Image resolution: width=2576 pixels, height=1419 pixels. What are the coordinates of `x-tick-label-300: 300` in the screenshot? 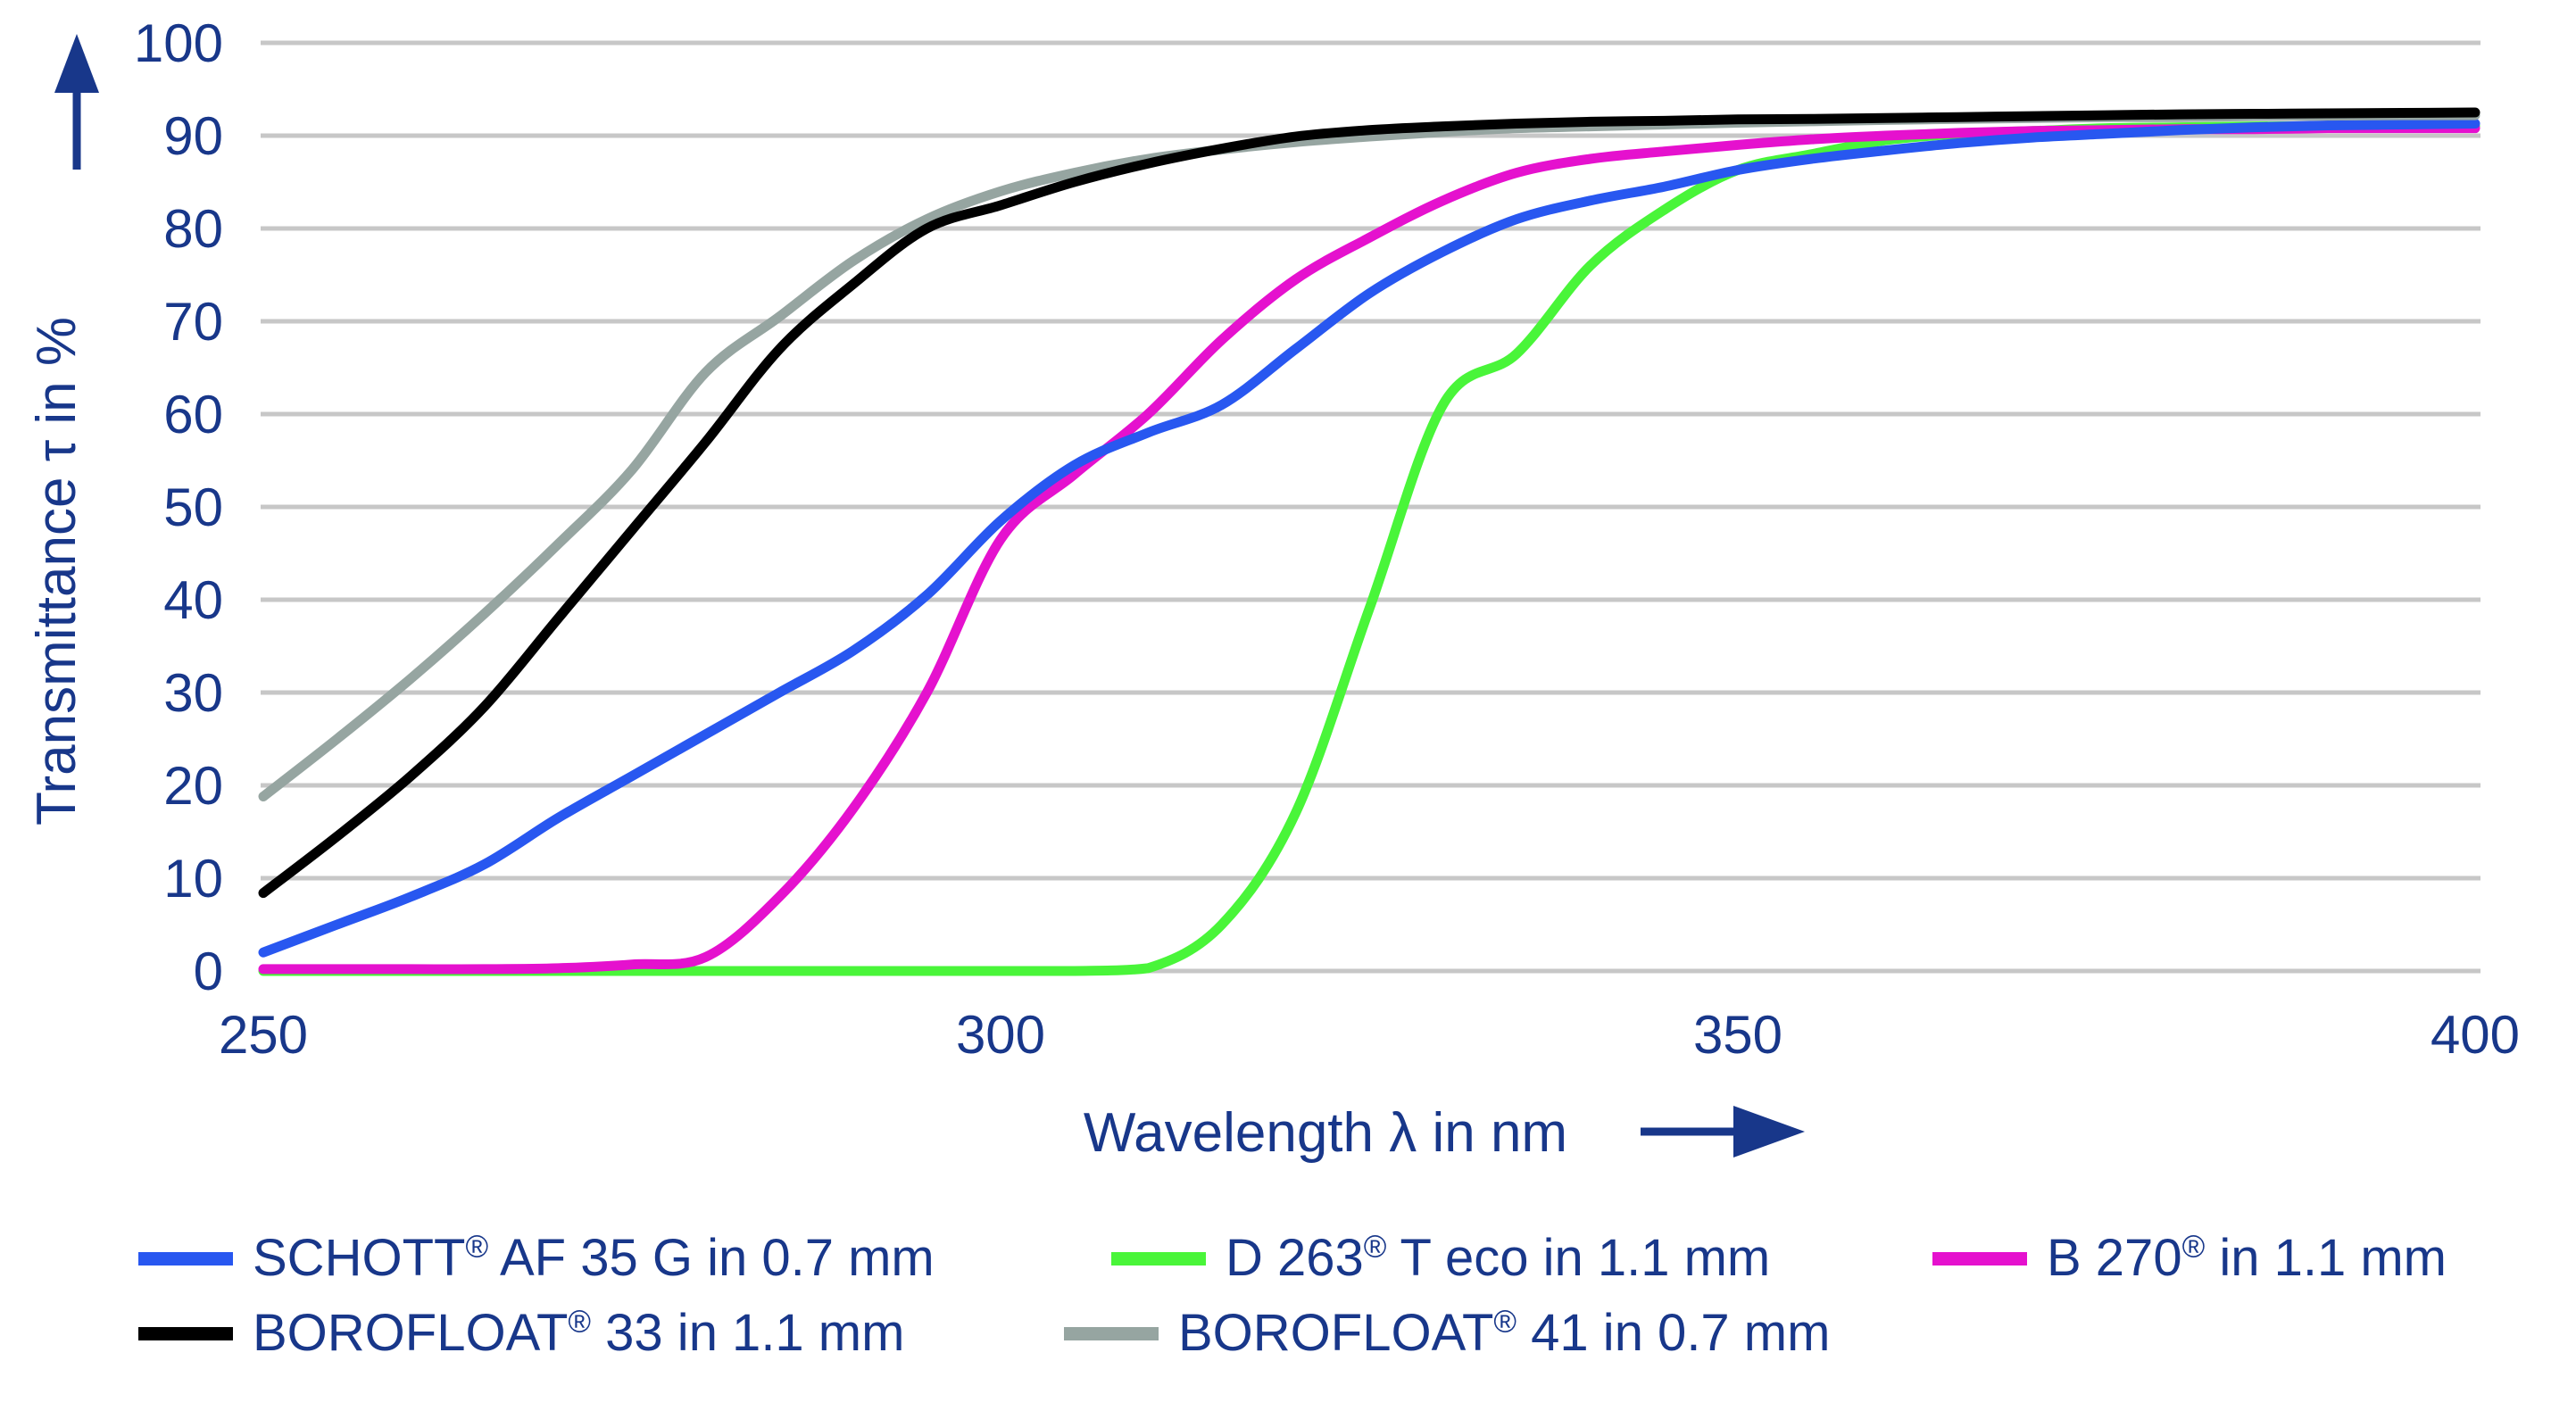 It's located at (1001, 1035).